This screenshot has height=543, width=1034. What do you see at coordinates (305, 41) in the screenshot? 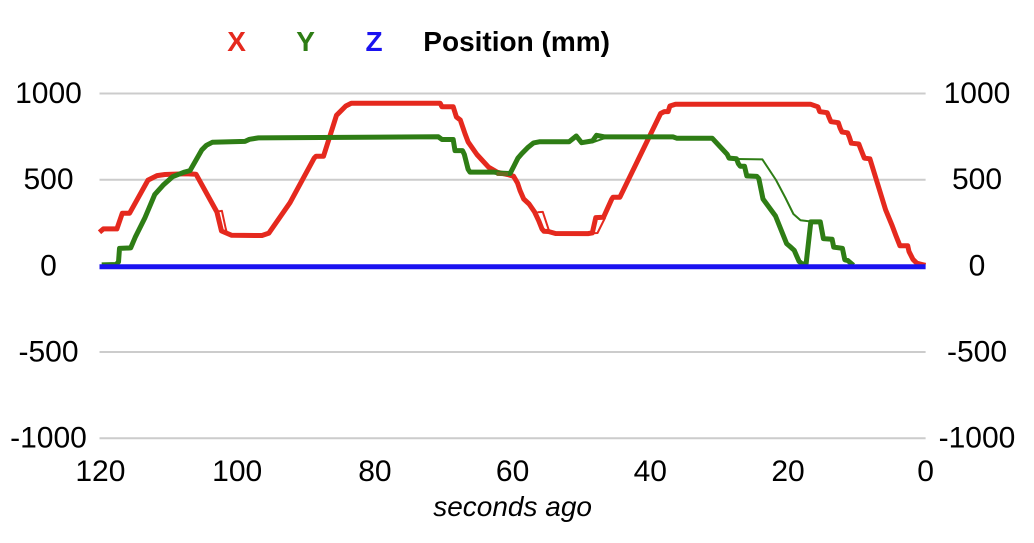
I see `svg-text: Y` at bounding box center [305, 41].